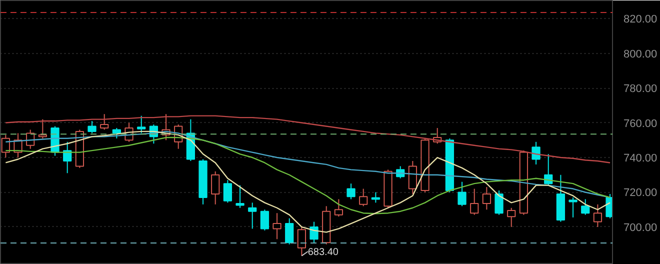 Image resolution: width=660 pixels, height=264 pixels. Describe the element at coordinates (641, 20) in the screenshot. I see `y-tick-label: 820.00` at that location.